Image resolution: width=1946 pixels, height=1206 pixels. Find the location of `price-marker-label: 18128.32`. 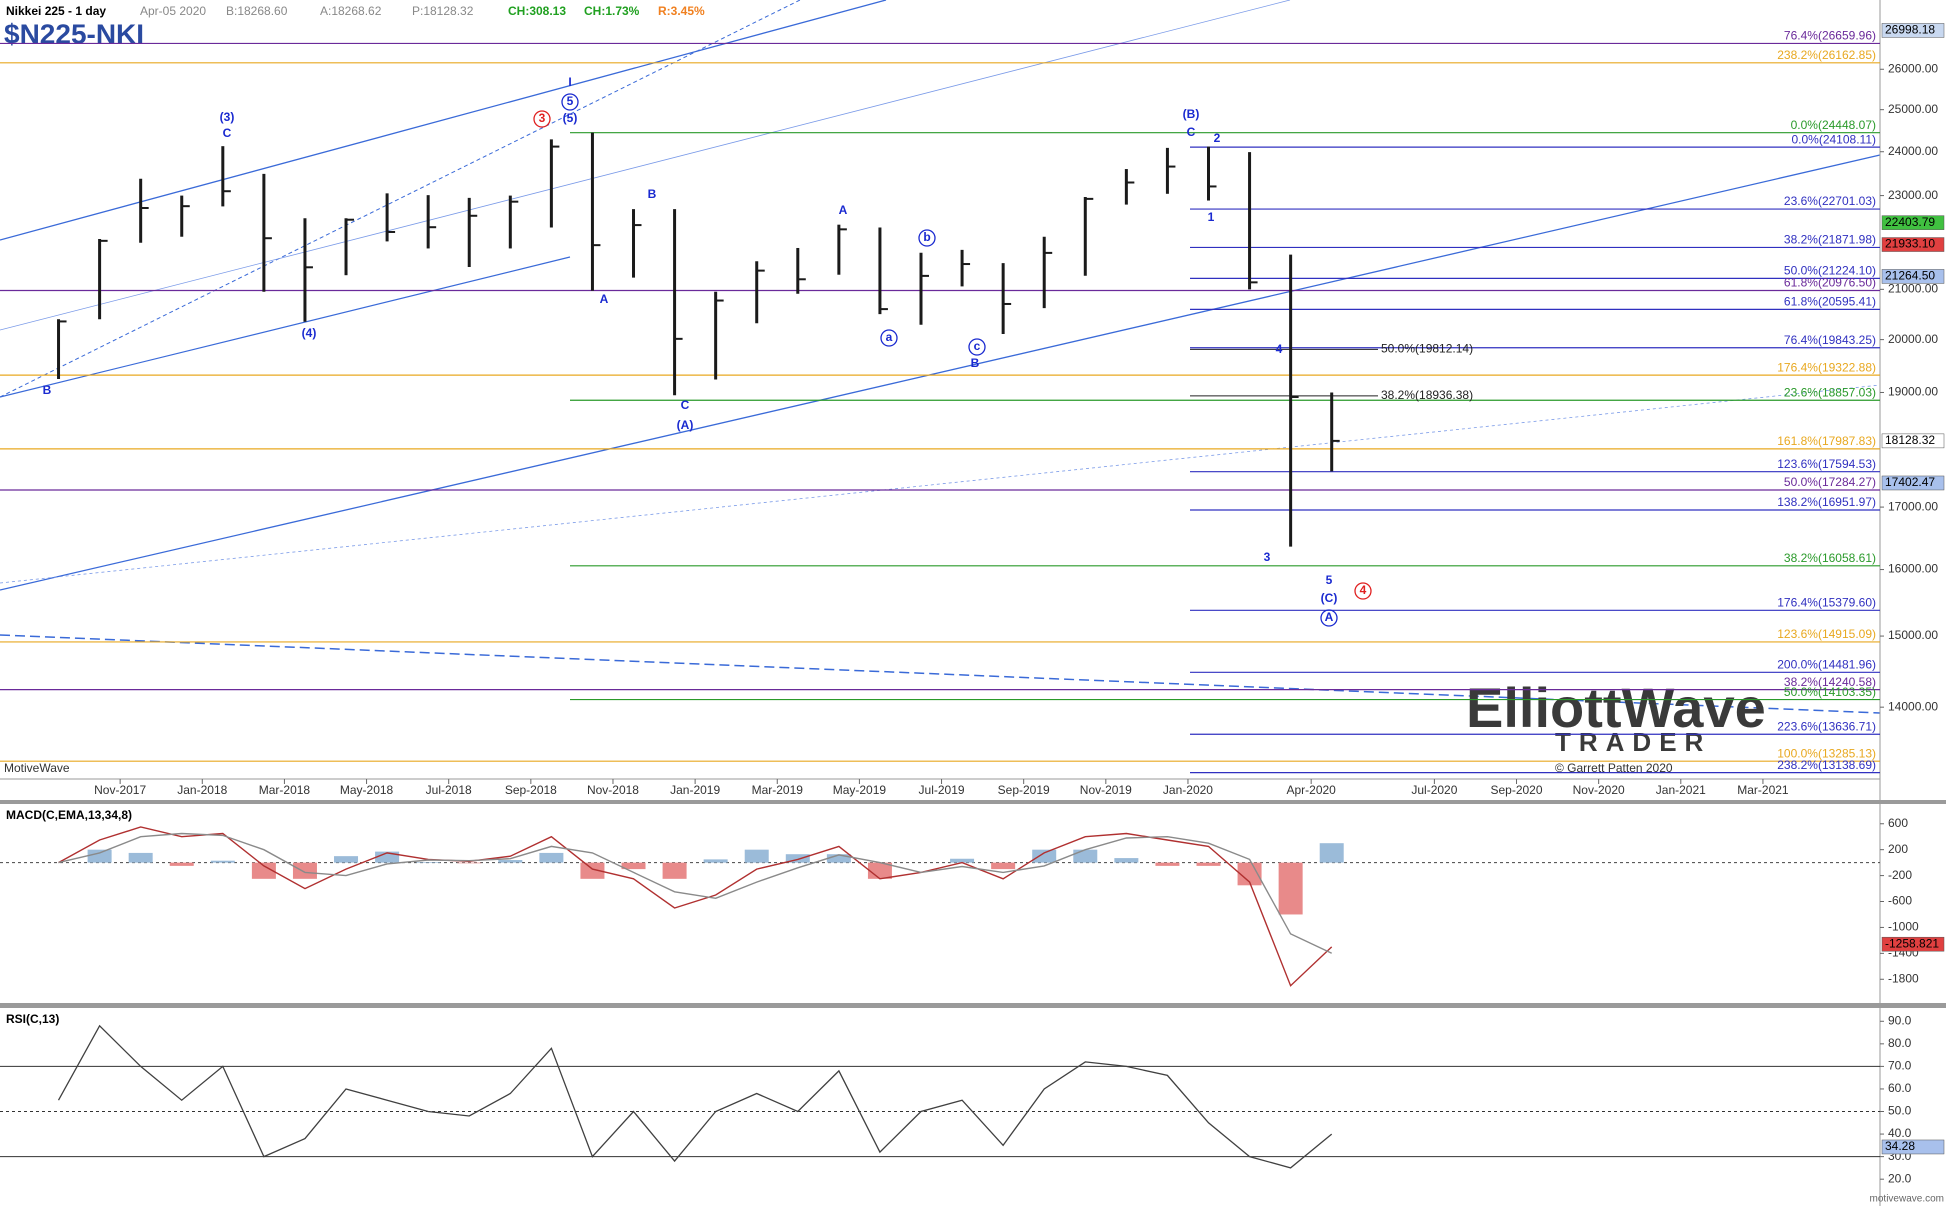

price-marker-label: 18128.32 is located at coordinates (1910, 440).